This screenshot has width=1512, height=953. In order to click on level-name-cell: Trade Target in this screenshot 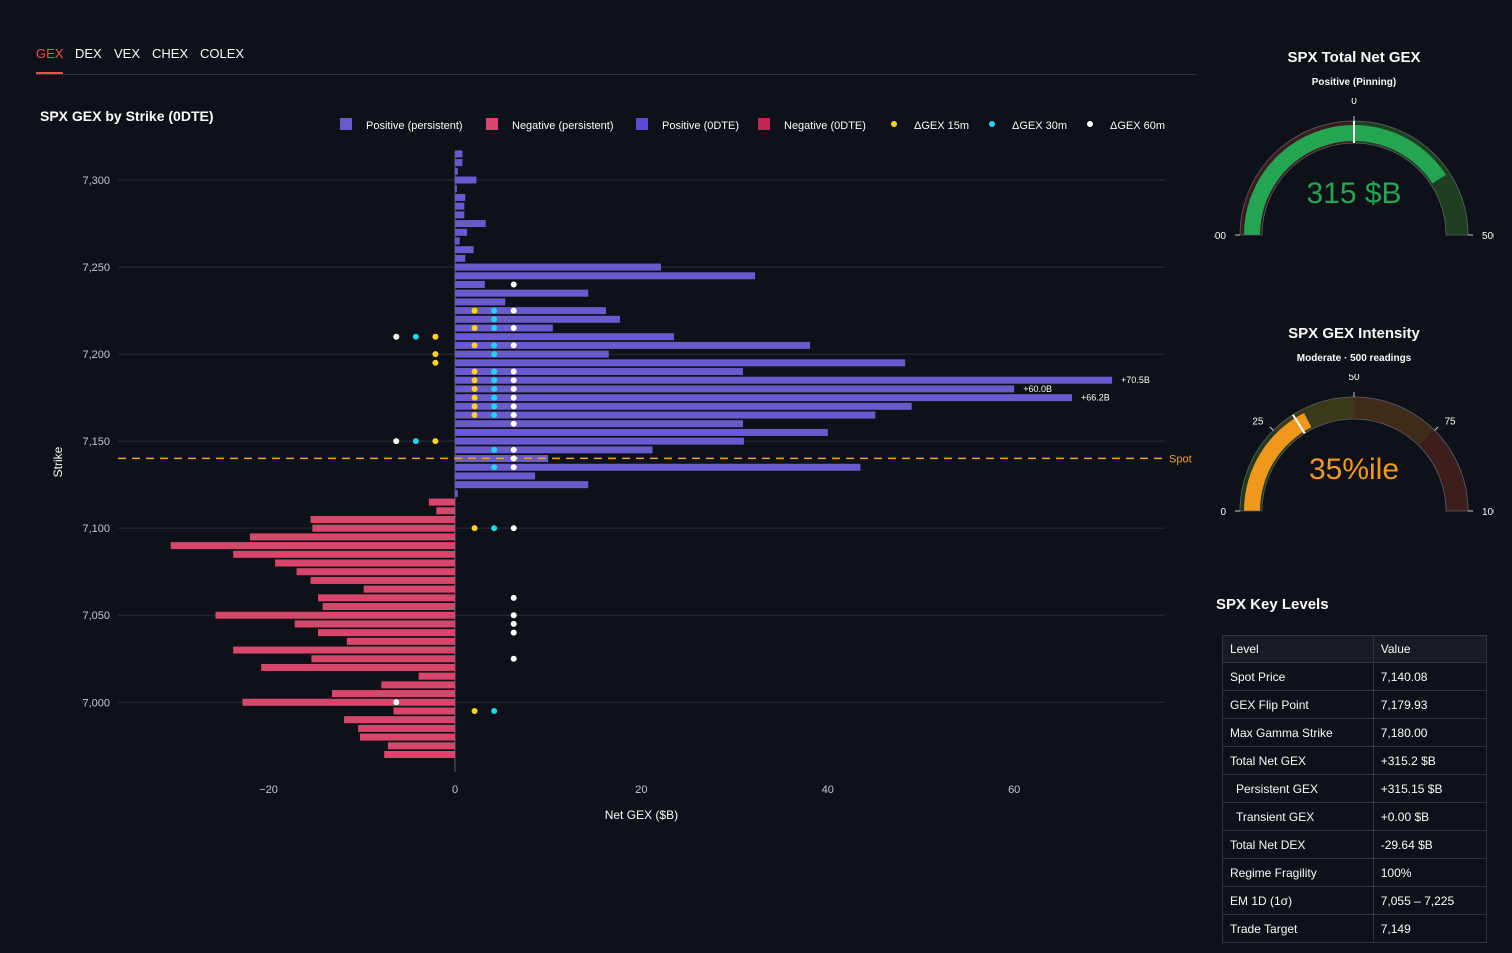, I will do `click(1298, 928)`.